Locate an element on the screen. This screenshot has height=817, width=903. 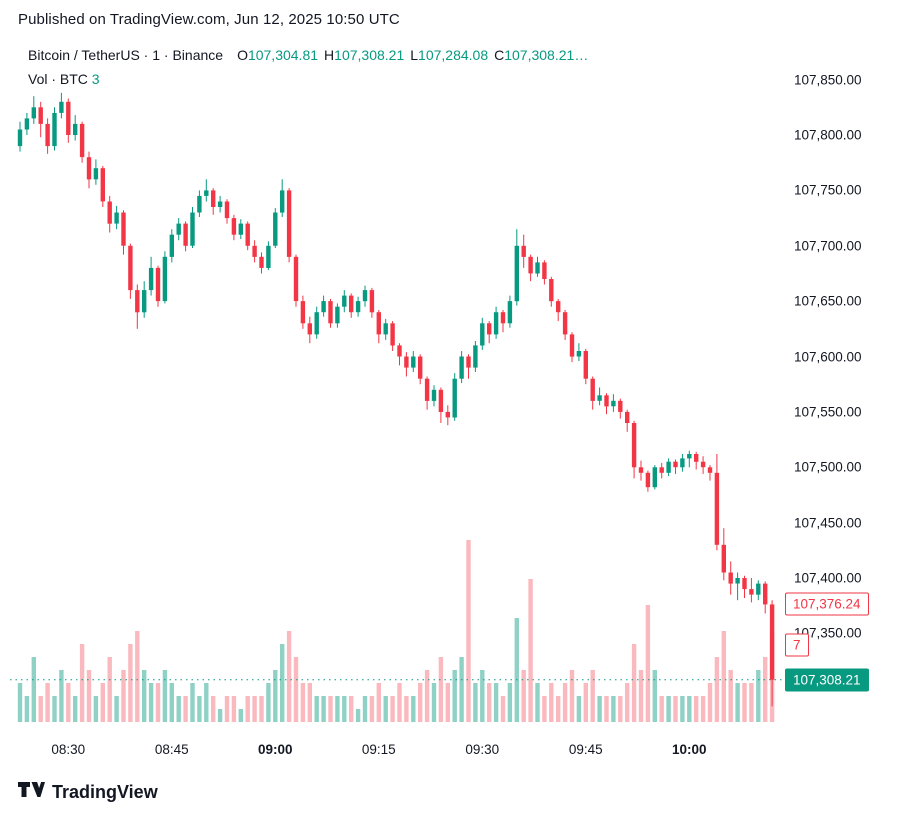
ohlc-close-value: 107,308.21 is located at coordinates (539, 55).